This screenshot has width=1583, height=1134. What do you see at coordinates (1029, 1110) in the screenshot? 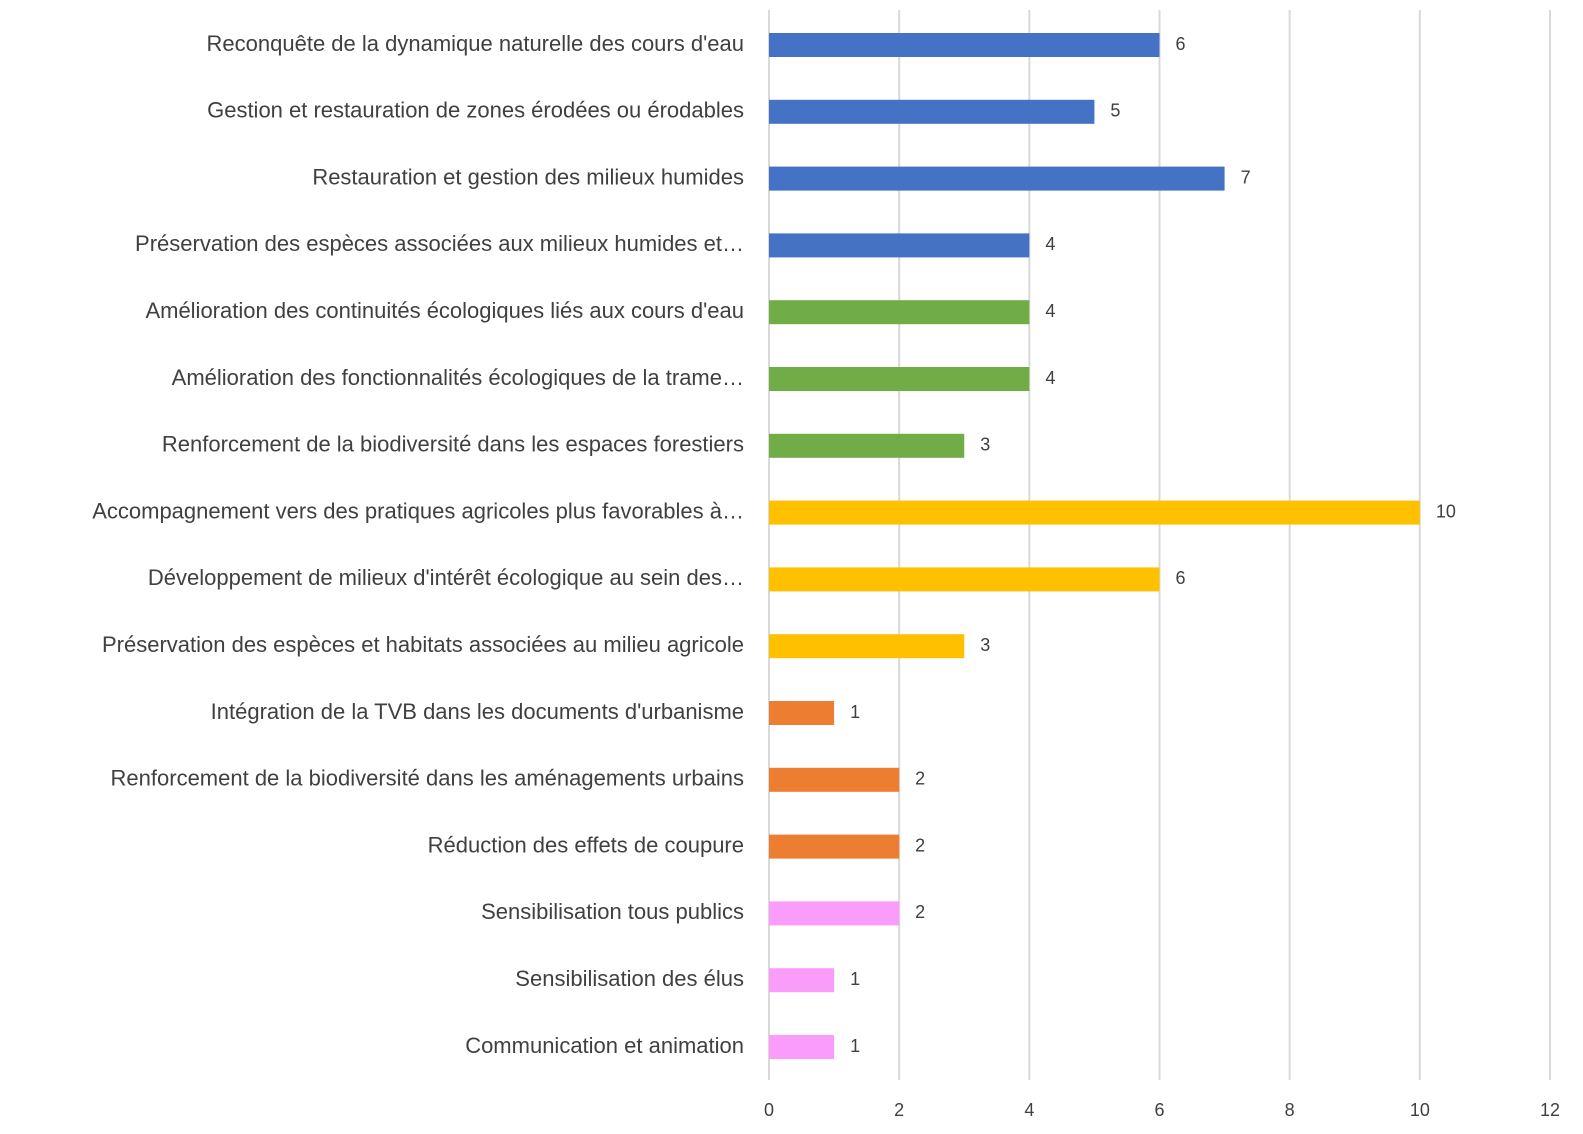
I see `x-tick-label: 4` at bounding box center [1029, 1110].